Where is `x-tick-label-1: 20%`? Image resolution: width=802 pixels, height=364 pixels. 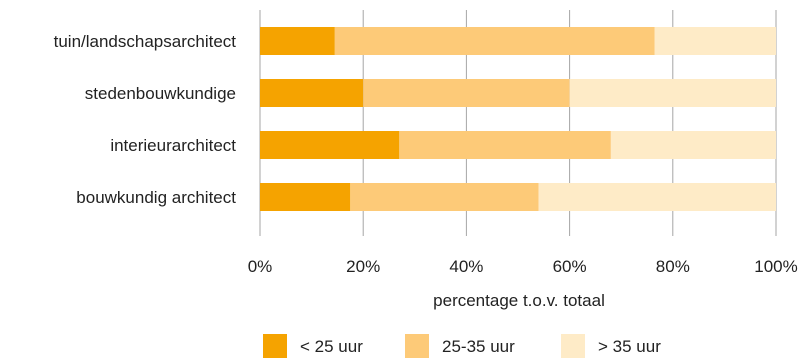
x-tick-label-1: 20% is located at coordinates (363, 266).